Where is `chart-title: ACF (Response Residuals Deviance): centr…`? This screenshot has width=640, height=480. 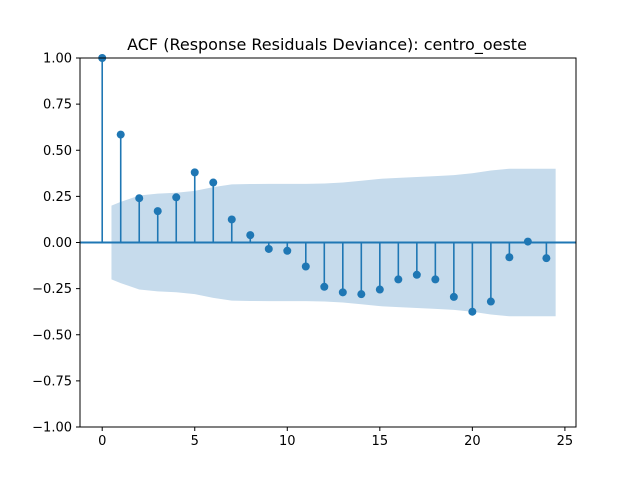
chart-title: ACF (Response Residuals Deviance): centr… is located at coordinates (327, 45).